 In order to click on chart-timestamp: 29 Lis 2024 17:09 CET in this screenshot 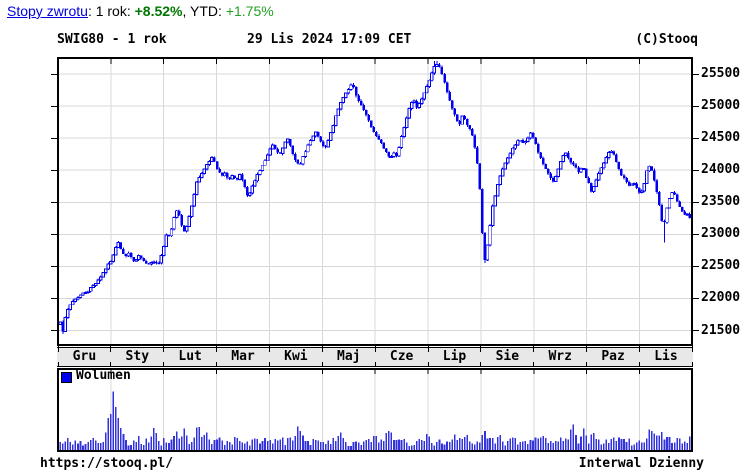, I will do `click(329, 39)`.